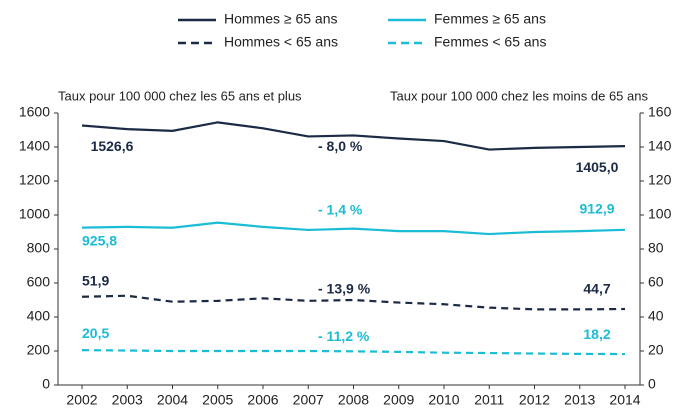  What do you see at coordinates (596, 334) in the screenshot?
I see `data-label: 18,2` at bounding box center [596, 334].